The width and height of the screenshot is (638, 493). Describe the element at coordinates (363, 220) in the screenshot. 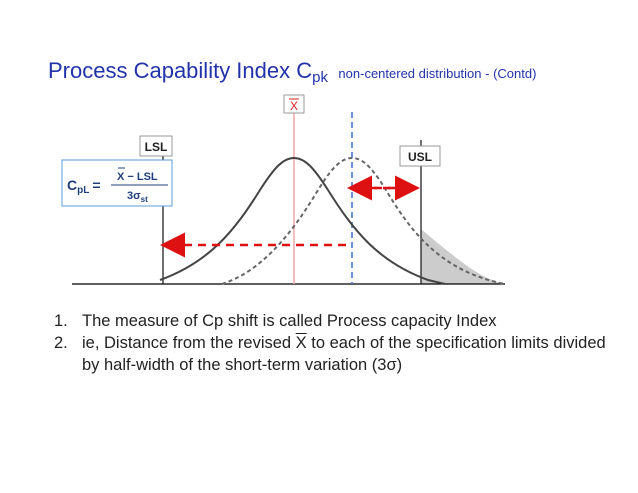

I see `shifted-distribution-curve` at that location.